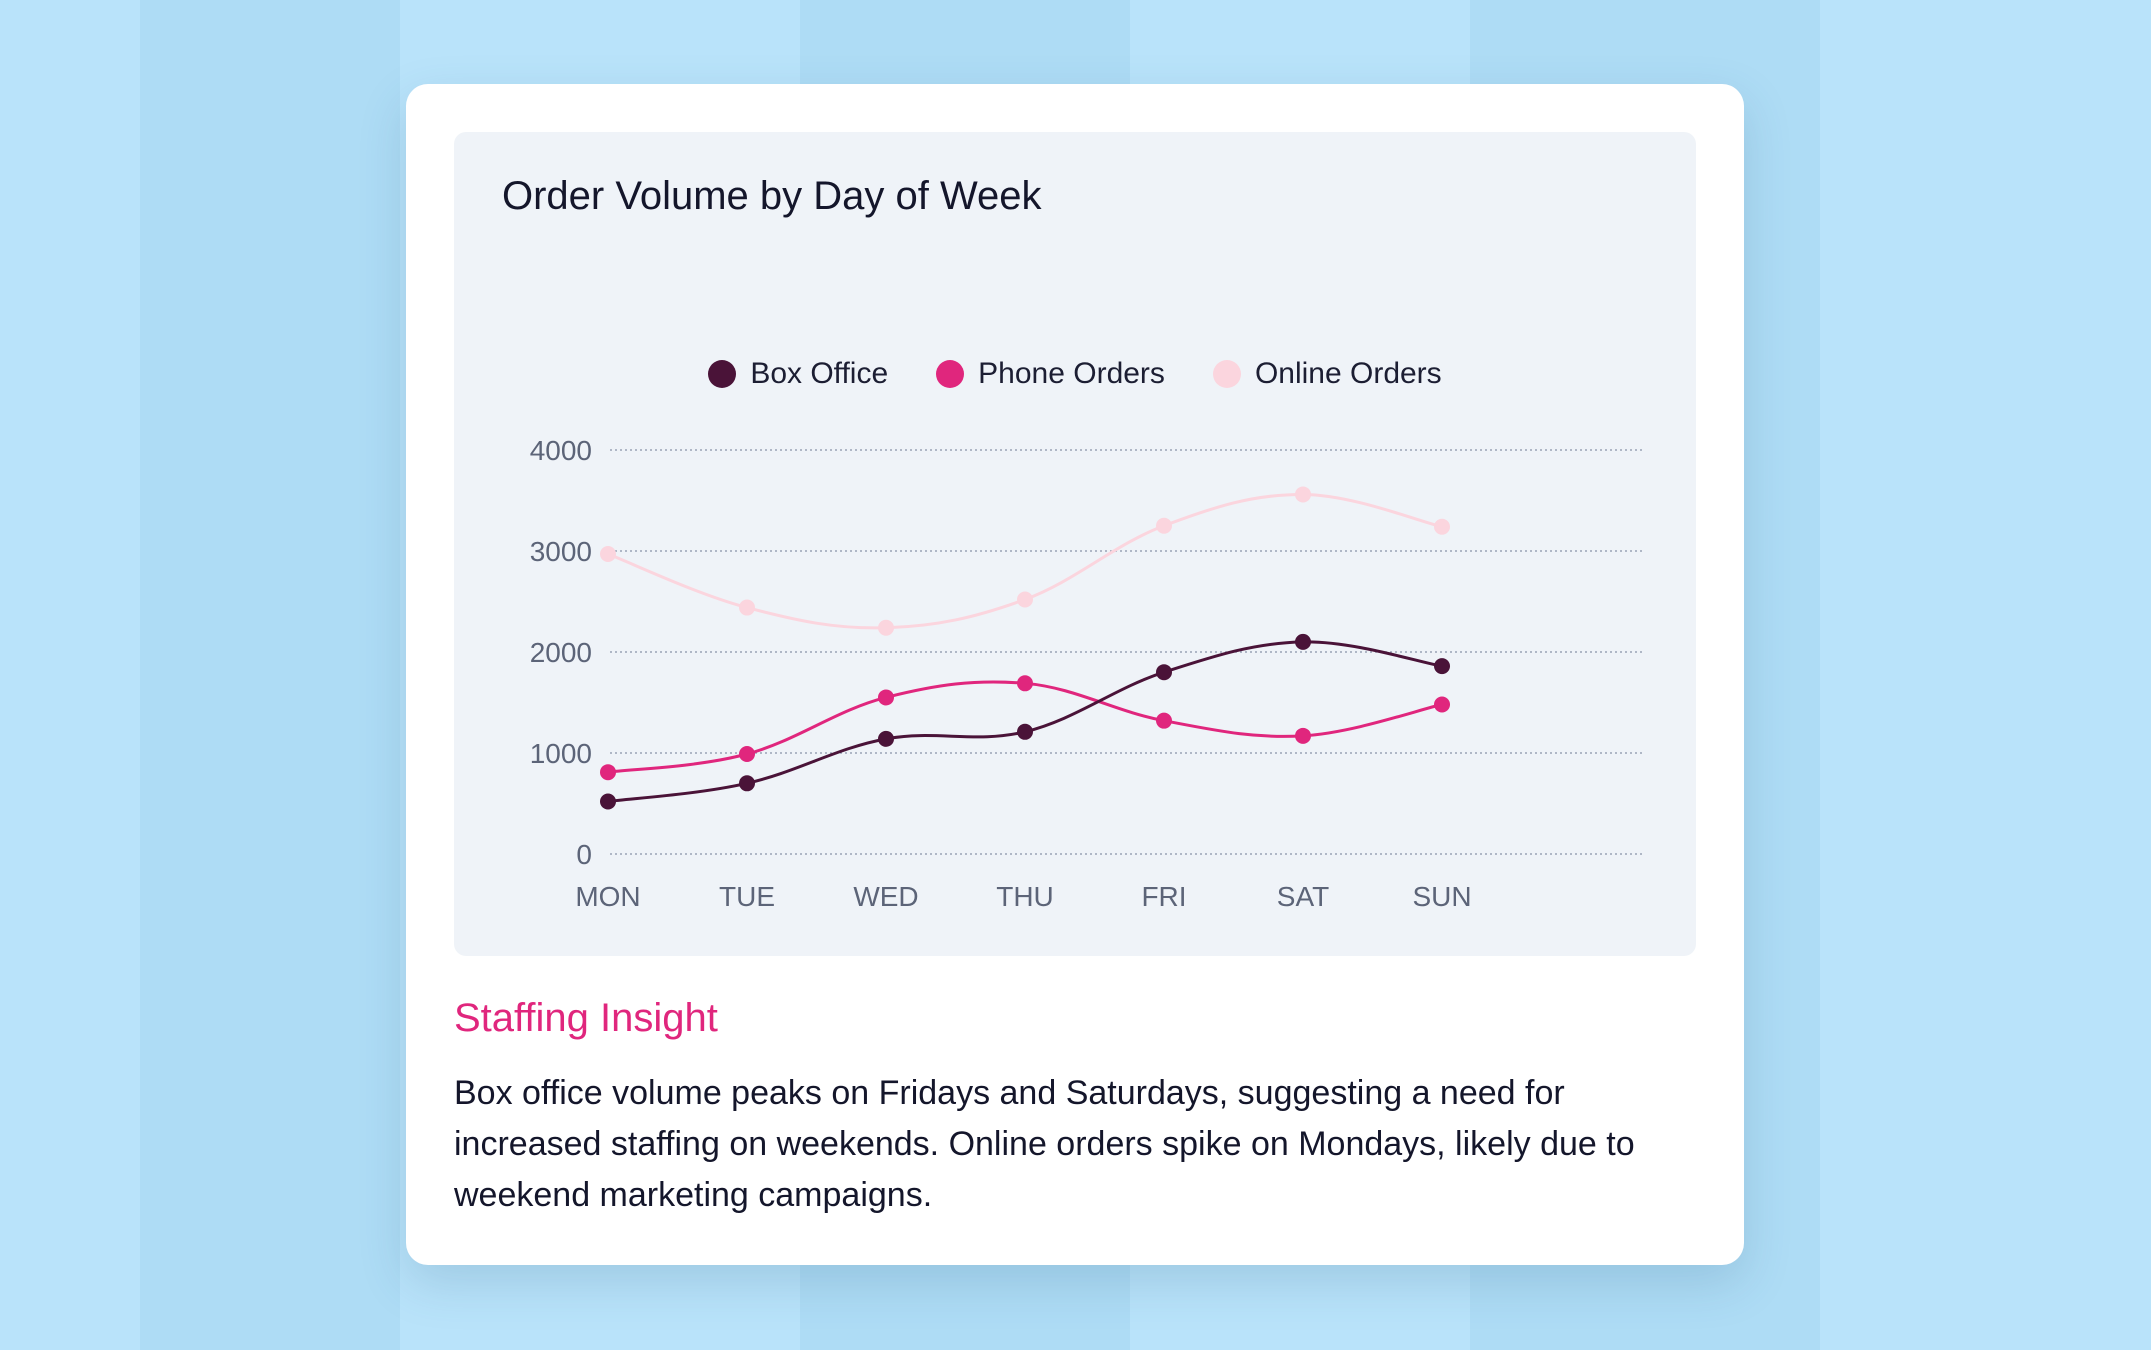  I want to click on x-tick-label: THU, so click(1025, 896).